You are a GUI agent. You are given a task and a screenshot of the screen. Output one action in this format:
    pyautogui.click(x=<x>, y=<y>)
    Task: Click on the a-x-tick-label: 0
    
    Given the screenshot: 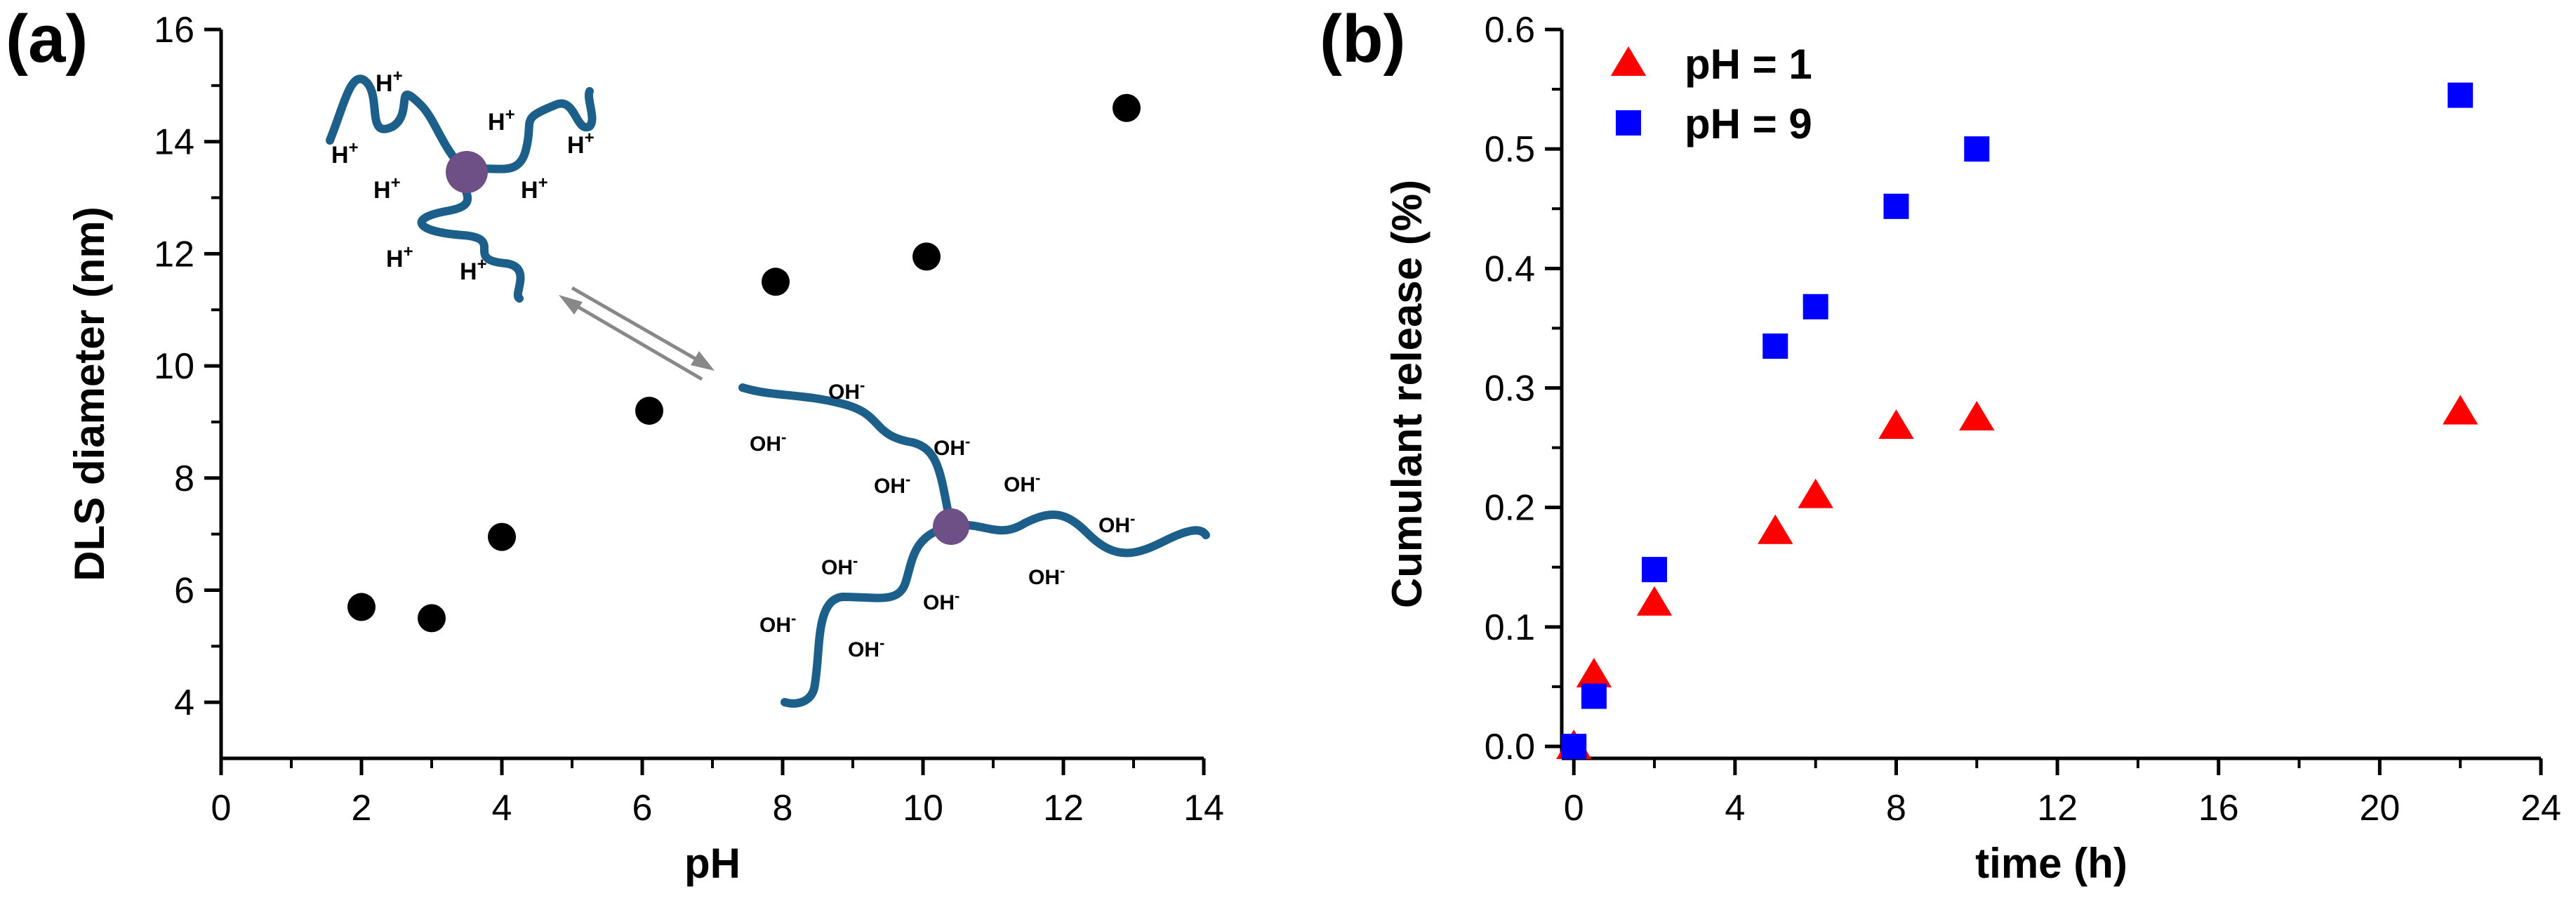 What is the action you would take?
    pyautogui.click(x=222, y=808)
    